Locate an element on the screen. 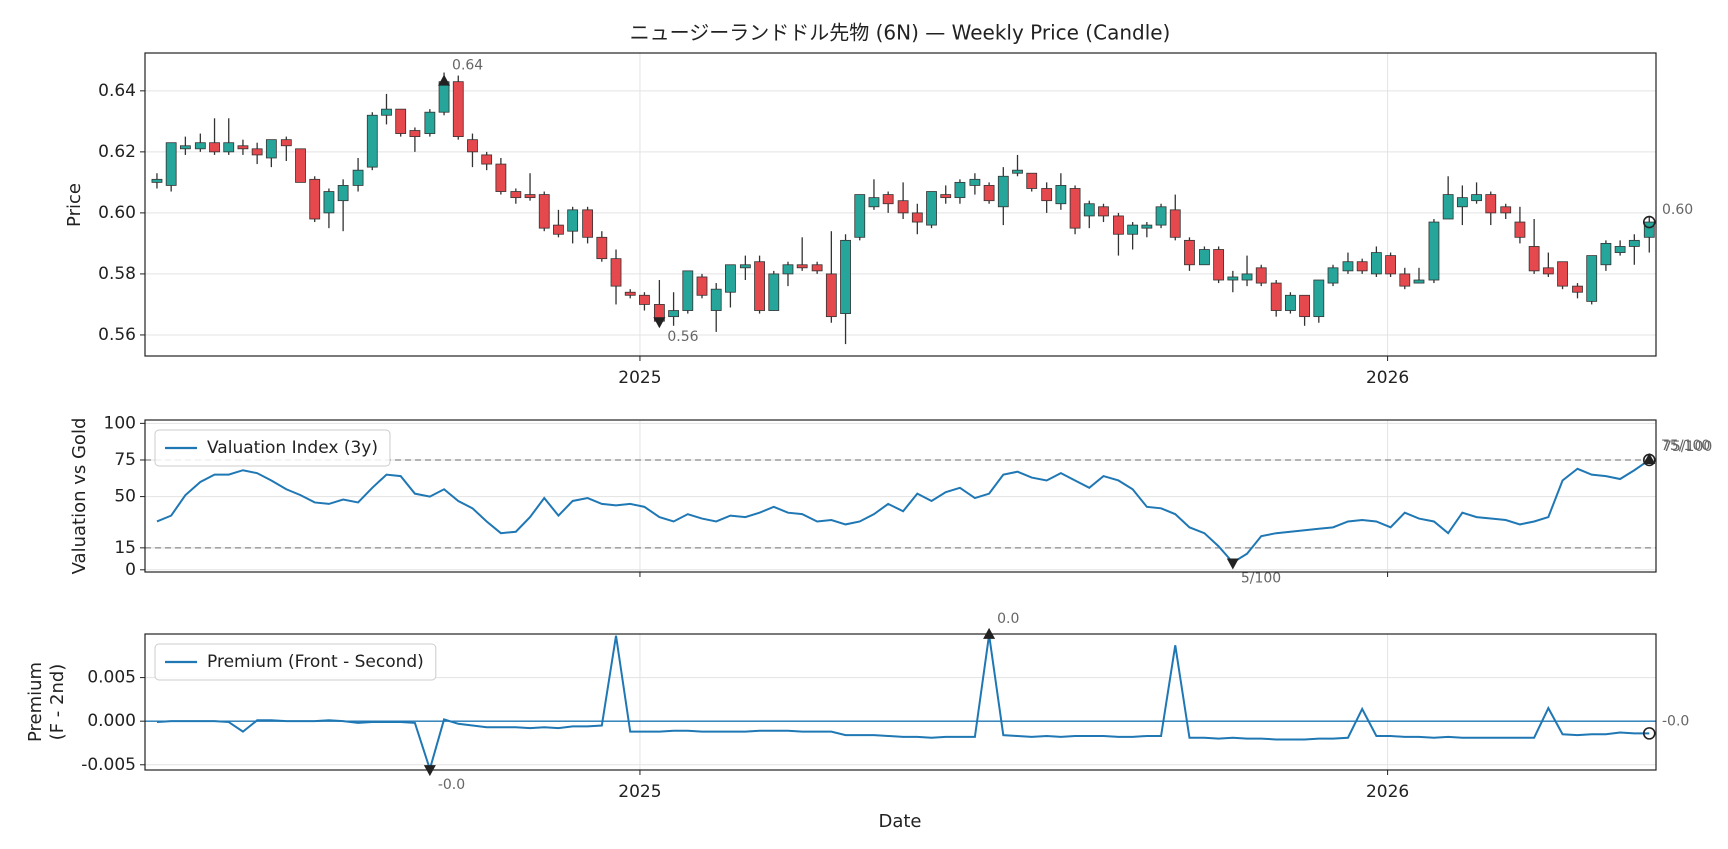 This screenshot has width=1728, height=849. series-line is located at coordinates (903, 703).